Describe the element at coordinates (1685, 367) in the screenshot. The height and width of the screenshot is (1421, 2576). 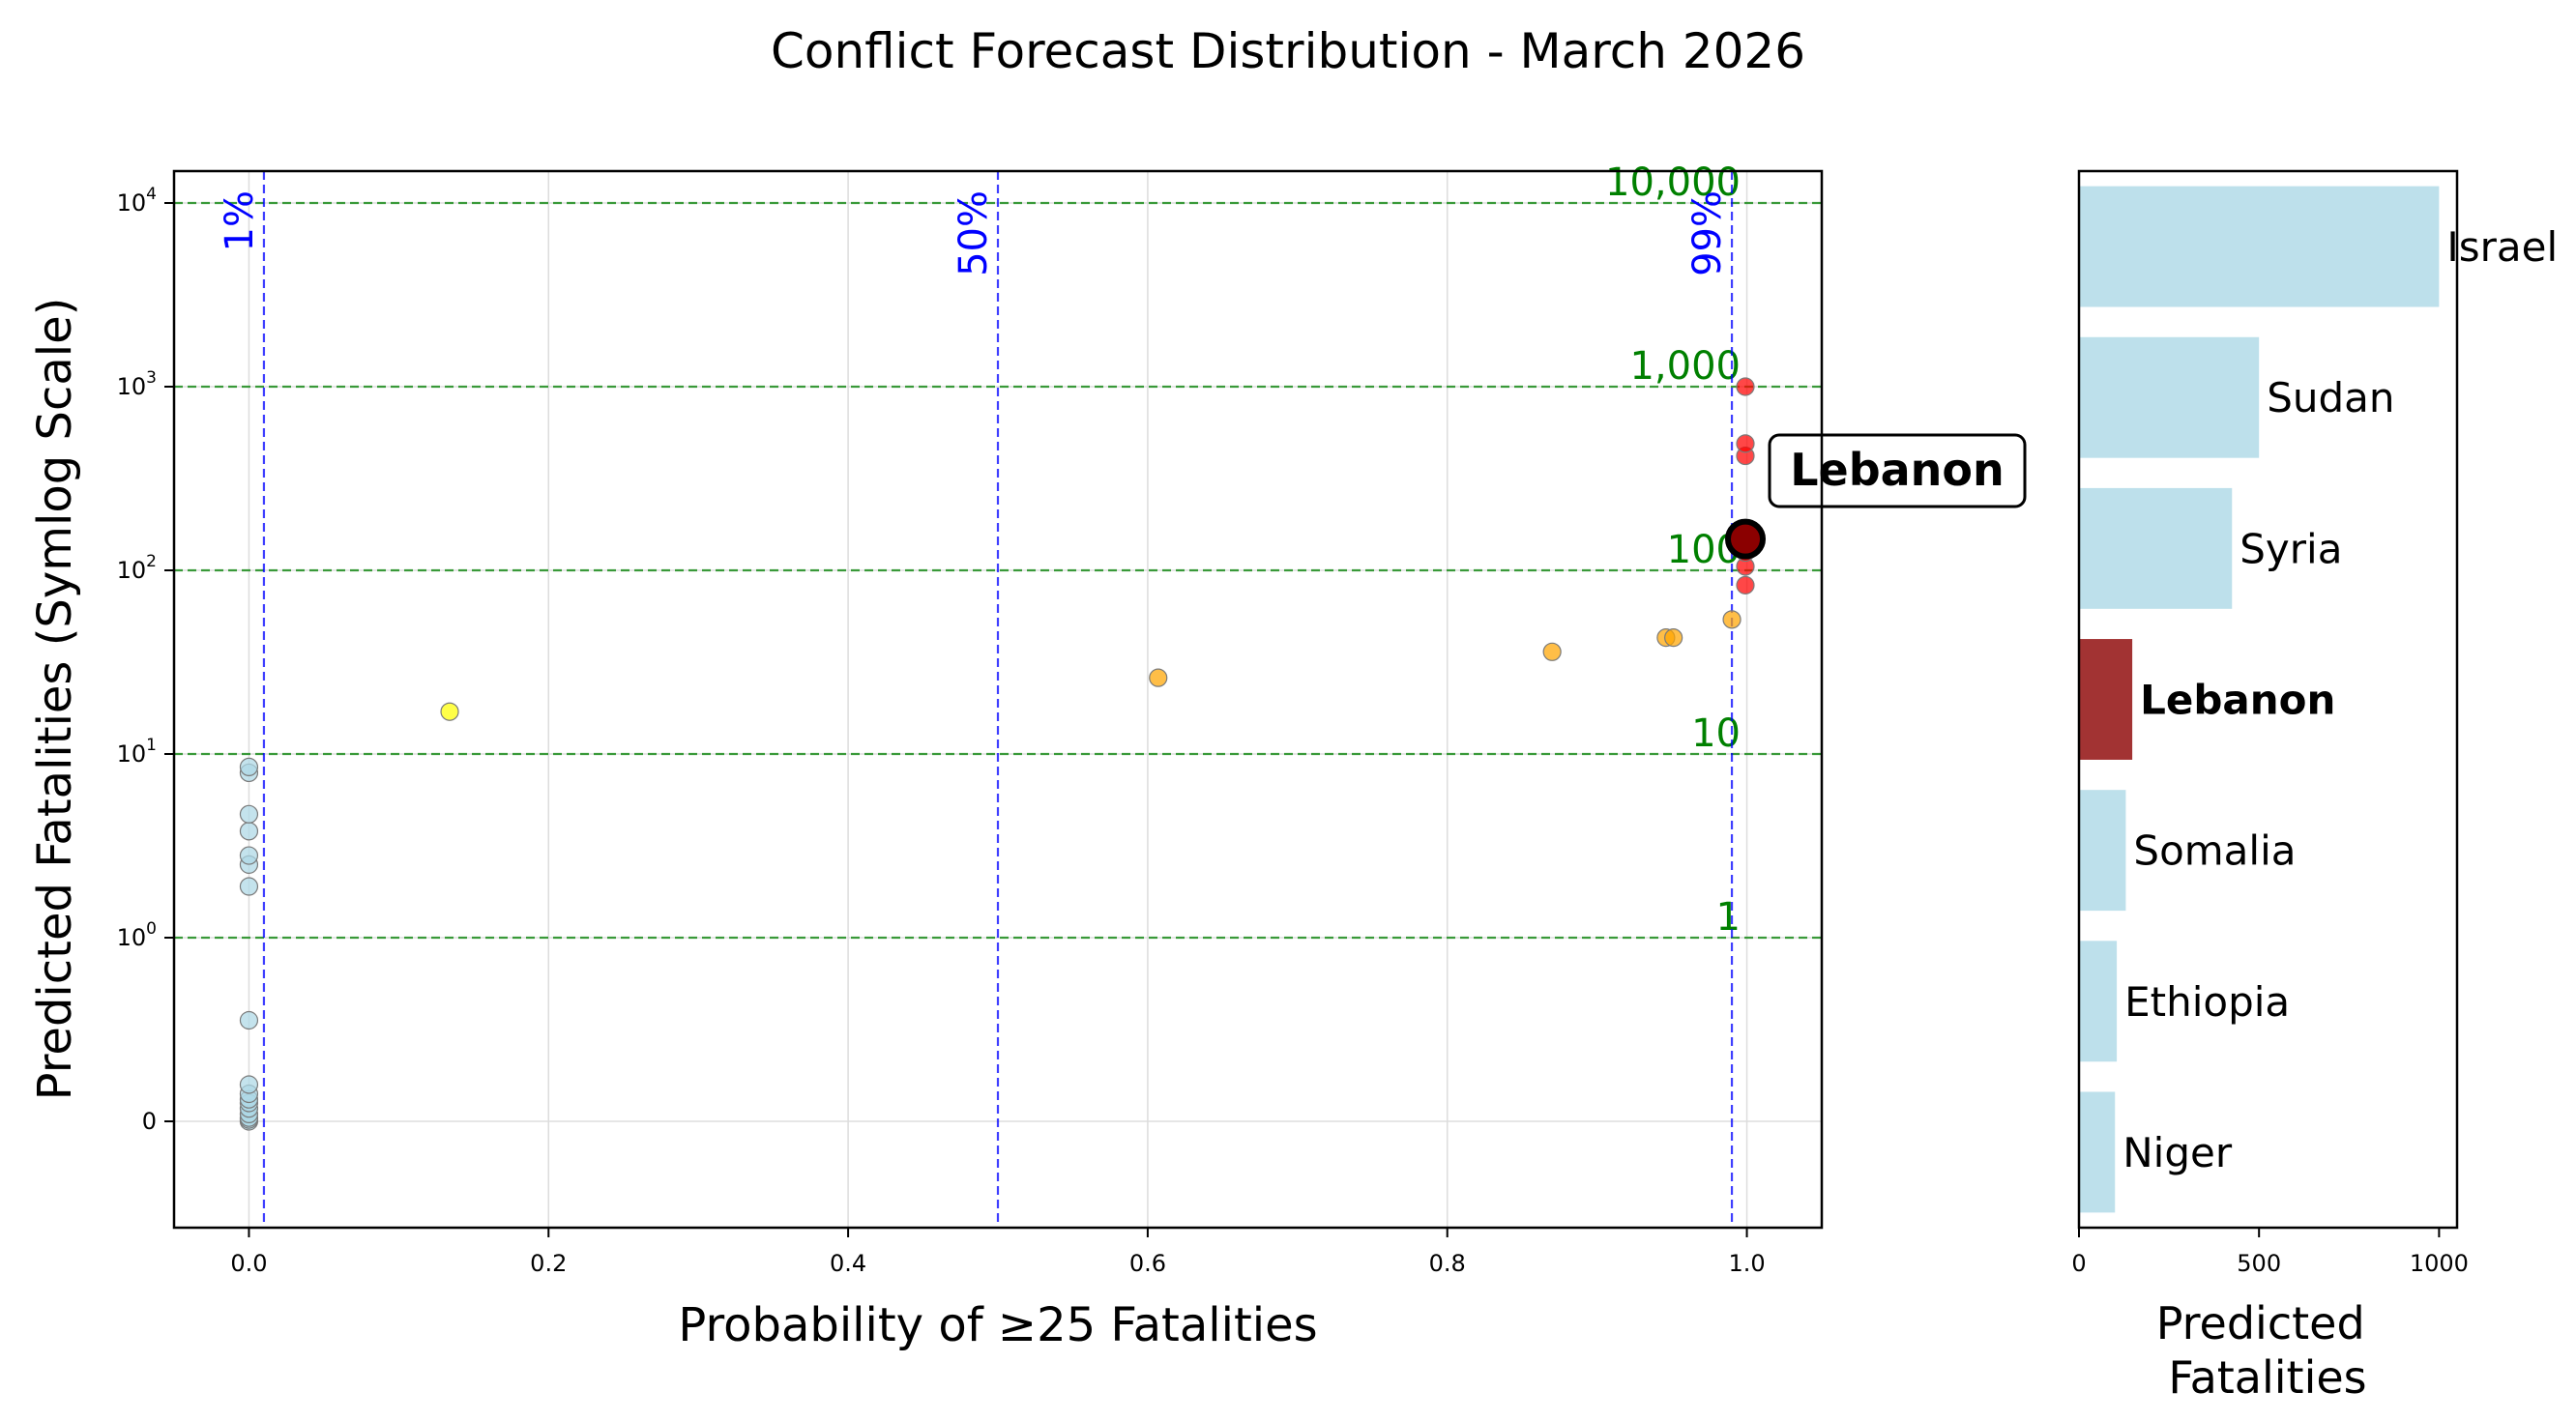
I see `threshold-label-horizontal: 1,000` at that location.